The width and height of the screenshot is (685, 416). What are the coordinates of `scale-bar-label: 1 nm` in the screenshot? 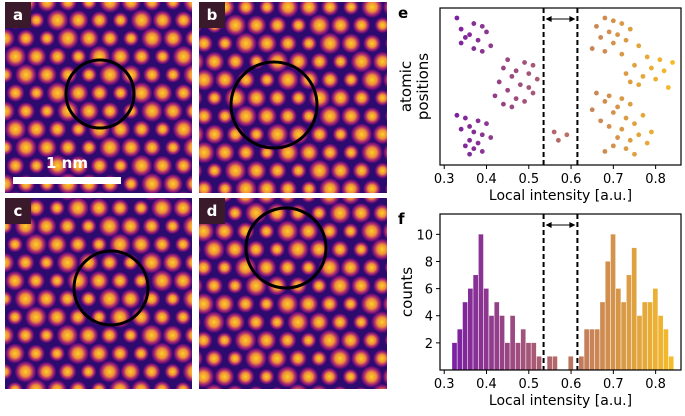 It's located at (67, 163).